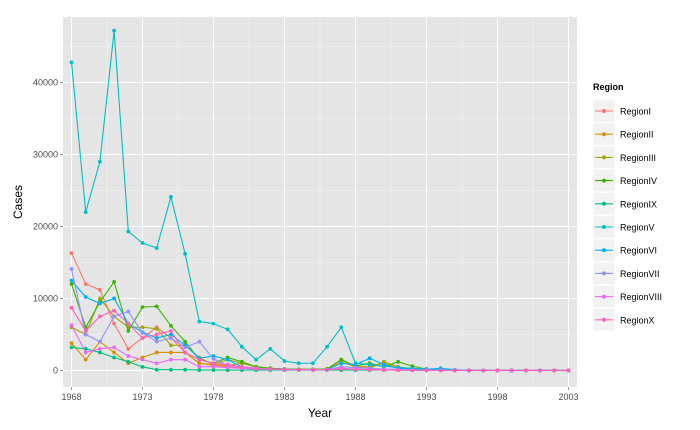  I want to click on legend-item: RegionIV, so click(624, 180).